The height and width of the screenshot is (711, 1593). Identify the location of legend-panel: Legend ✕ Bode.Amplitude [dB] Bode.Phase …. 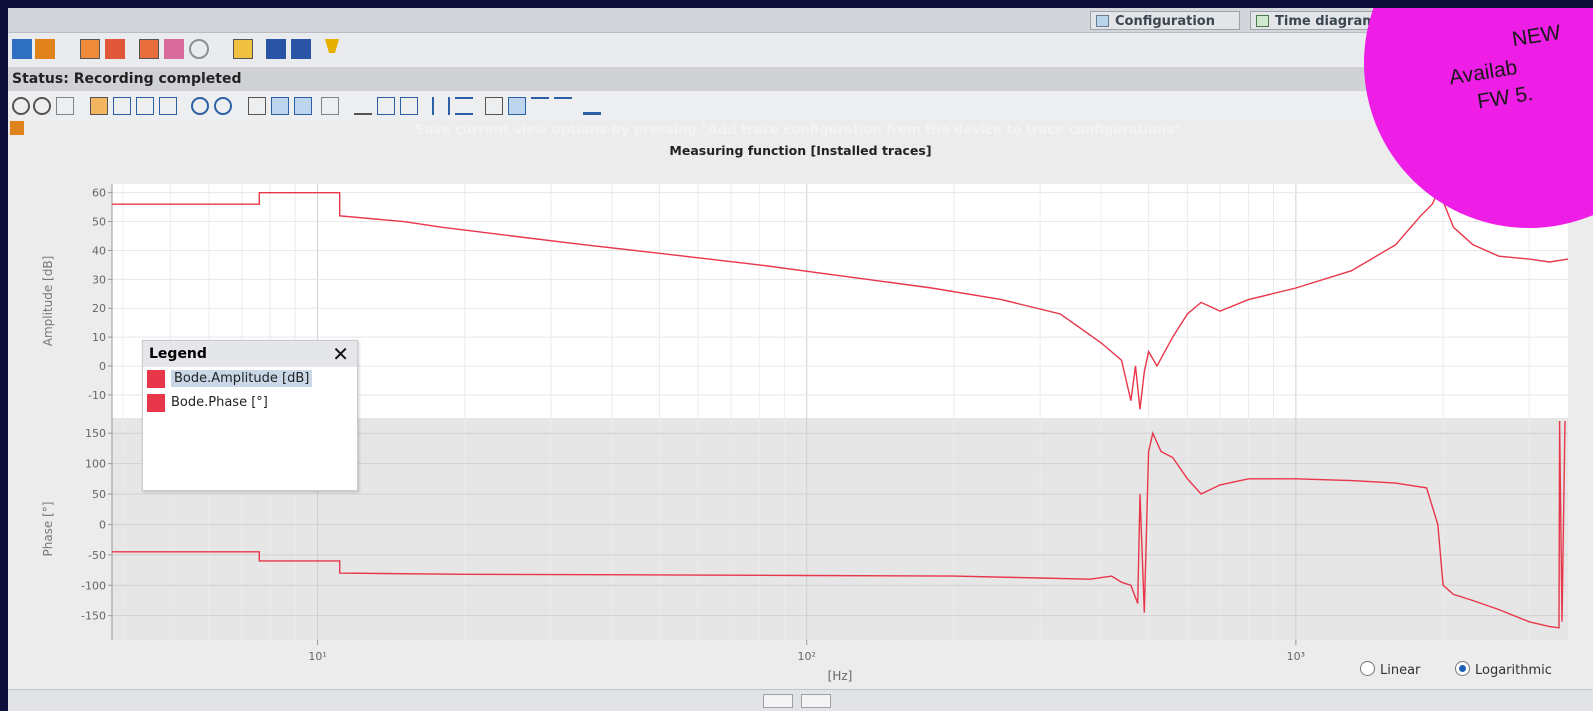
(250, 415).